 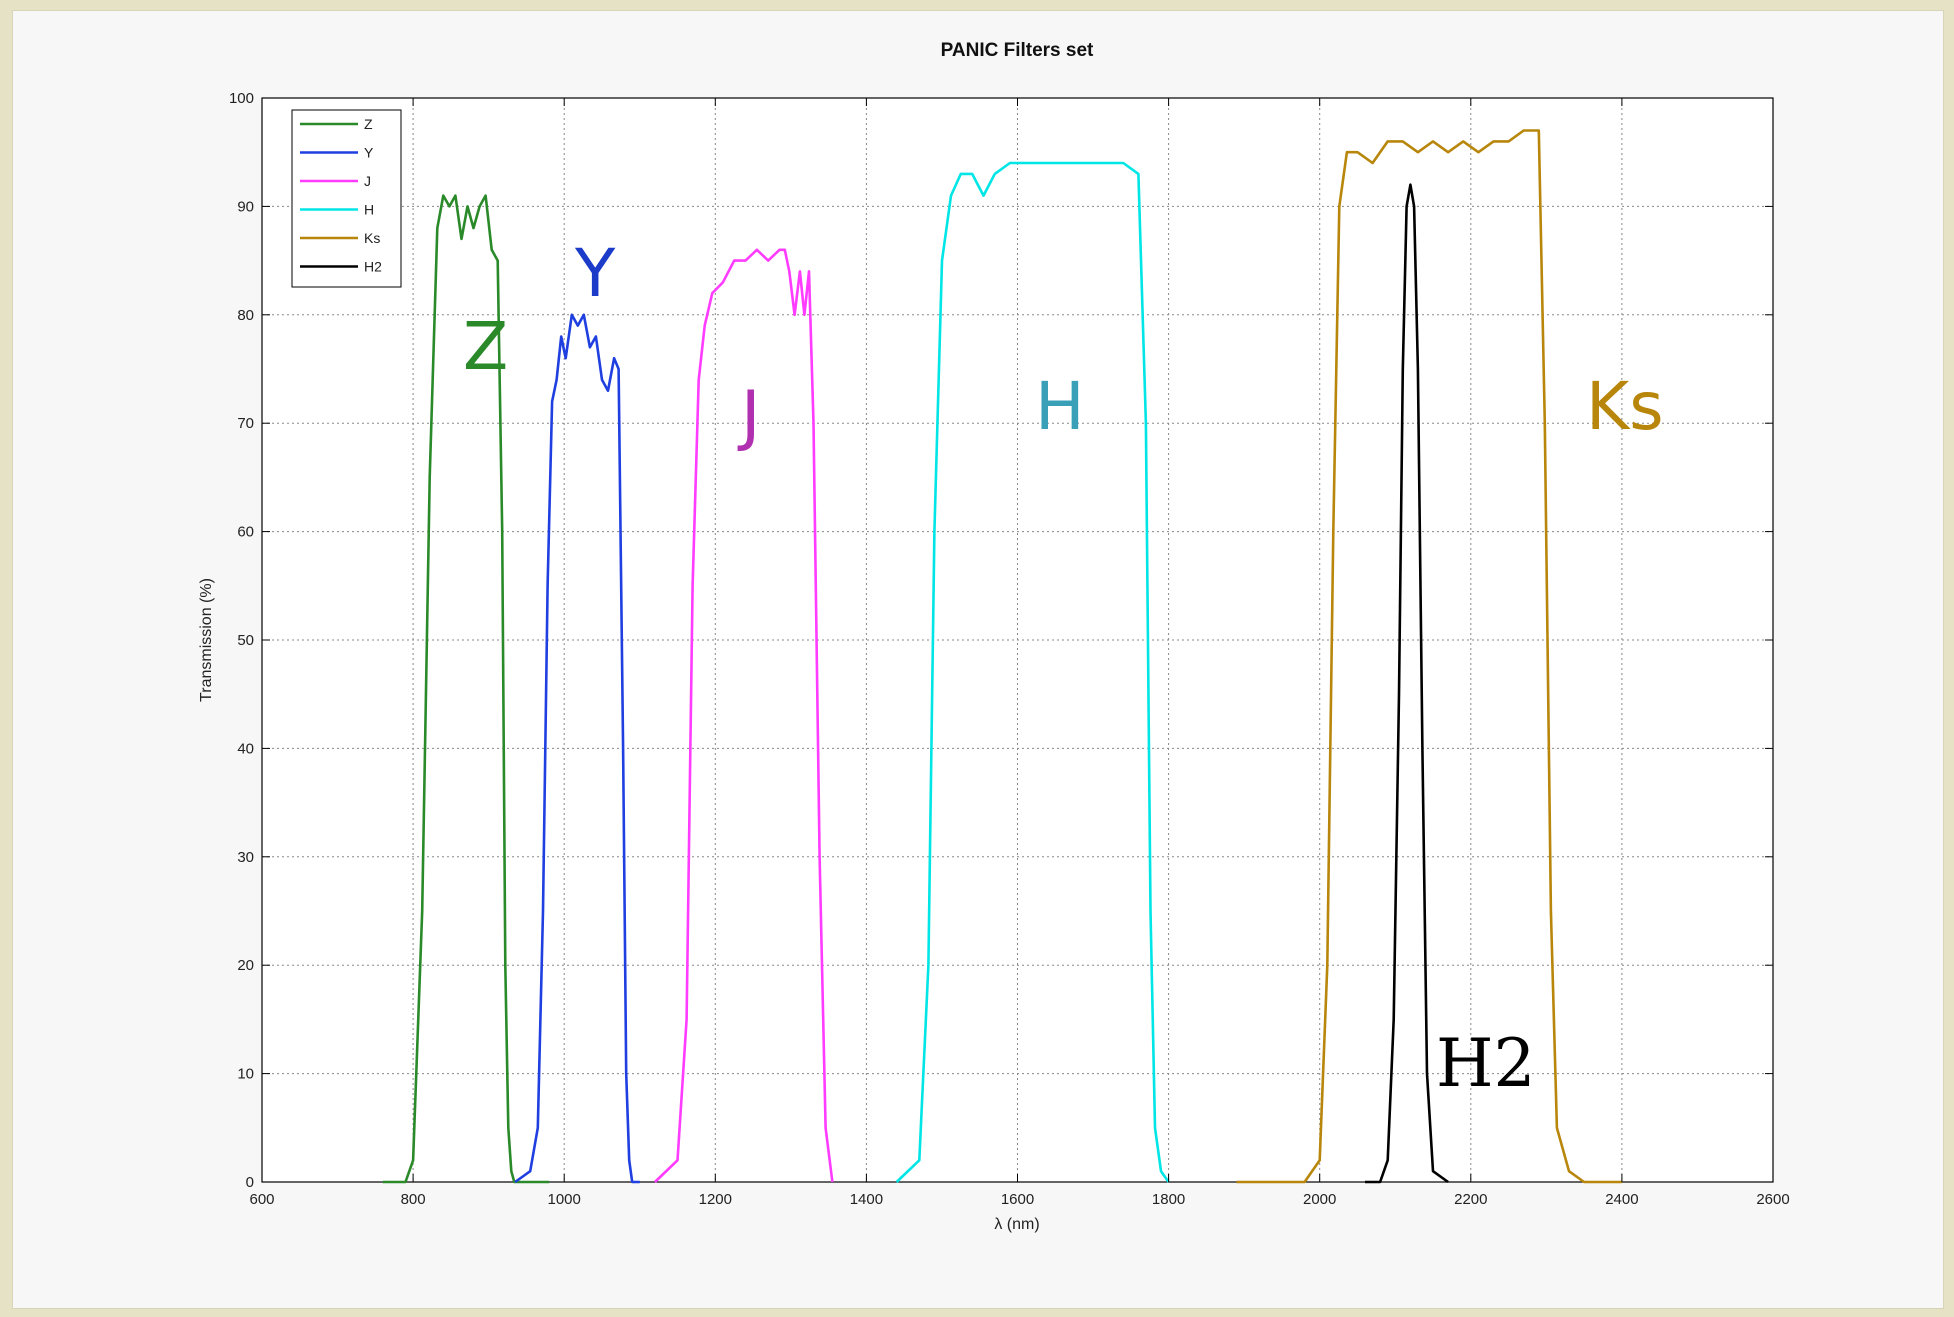 I want to click on legend-label: H, so click(x=369, y=210).